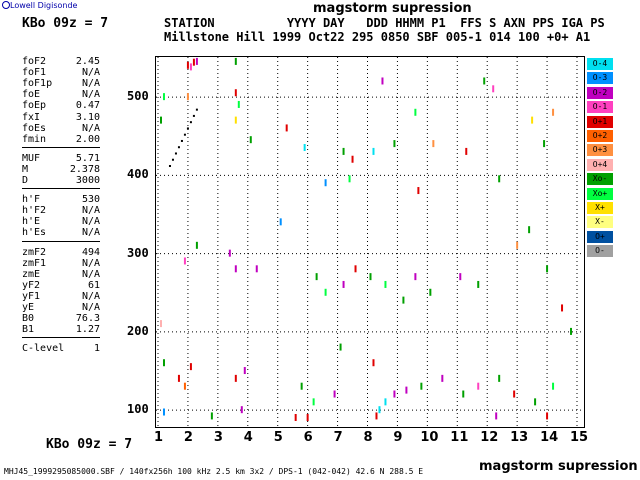  Describe the element at coordinates (96, 349) in the screenshot. I see `param-value: 1` at that location.